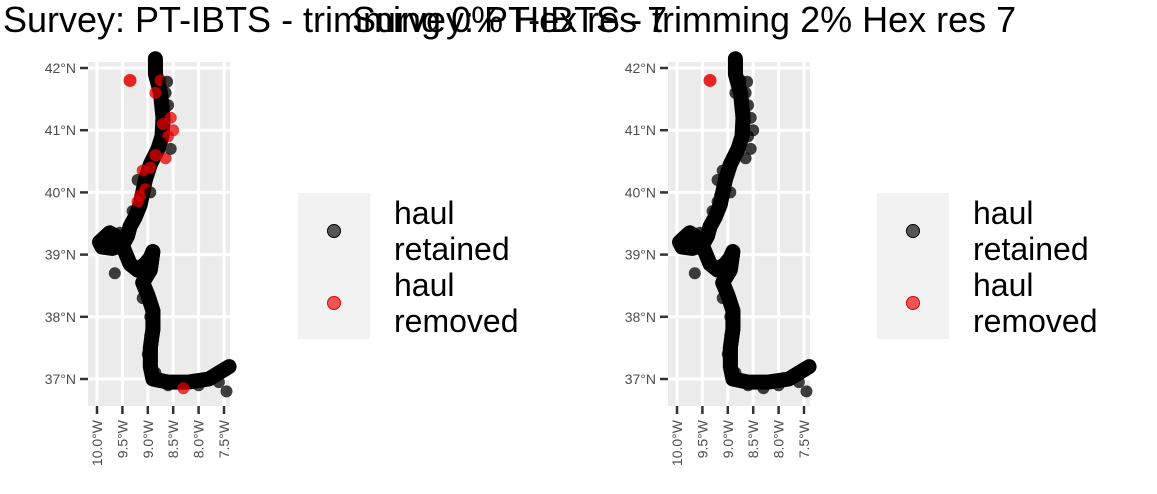  Describe the element at coordinates (677, 442) in the screenshot. I see `x-tick-label: 10.0°W` at that location.